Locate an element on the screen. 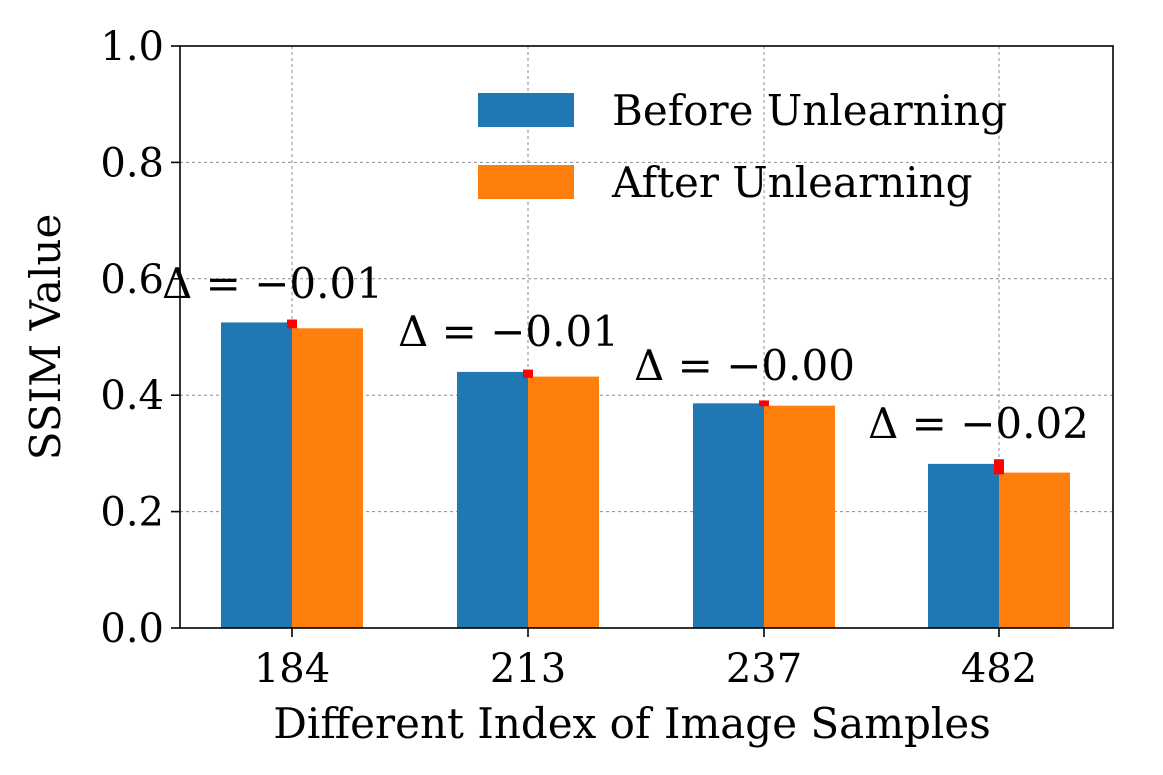 The width and height of the screenshot is (1163, 775). error-markers is located at coordinates (645, 397).